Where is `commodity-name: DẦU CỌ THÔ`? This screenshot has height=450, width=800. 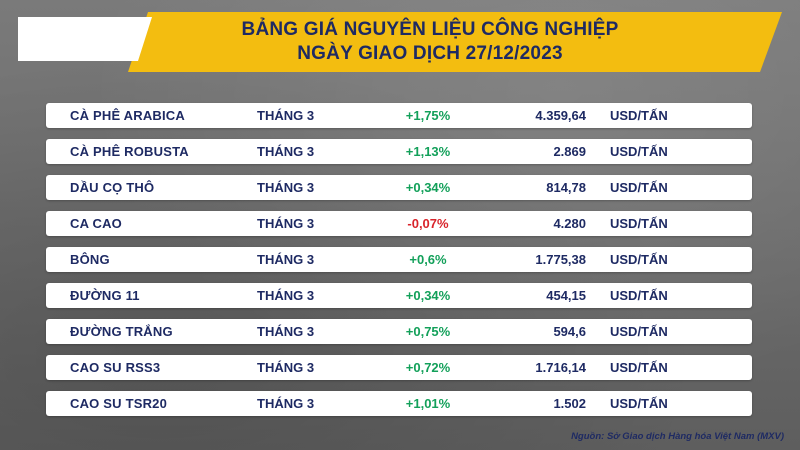
commodity-name: DẦU CỌ THÔ is located at coordinates (112, 187).